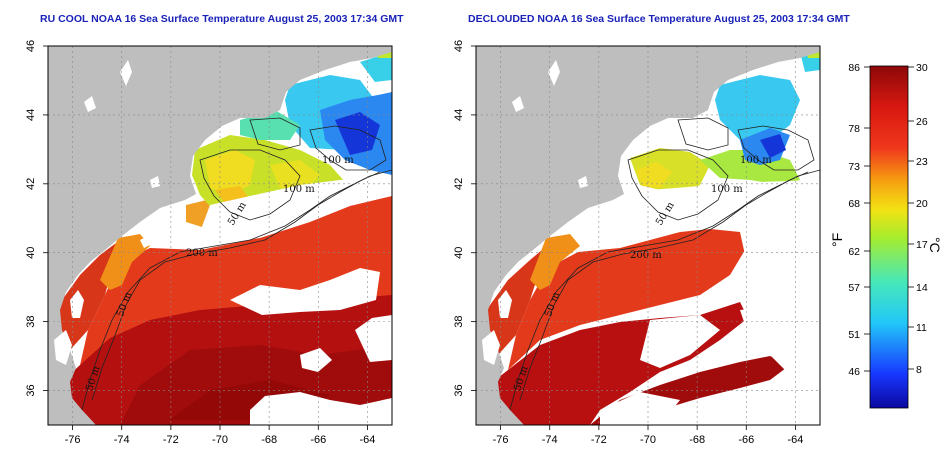  What do you see at coordinates (935, 245) in the screenshot?
I see `celsius-unit-label: °C` at bounding box center [935, 245].